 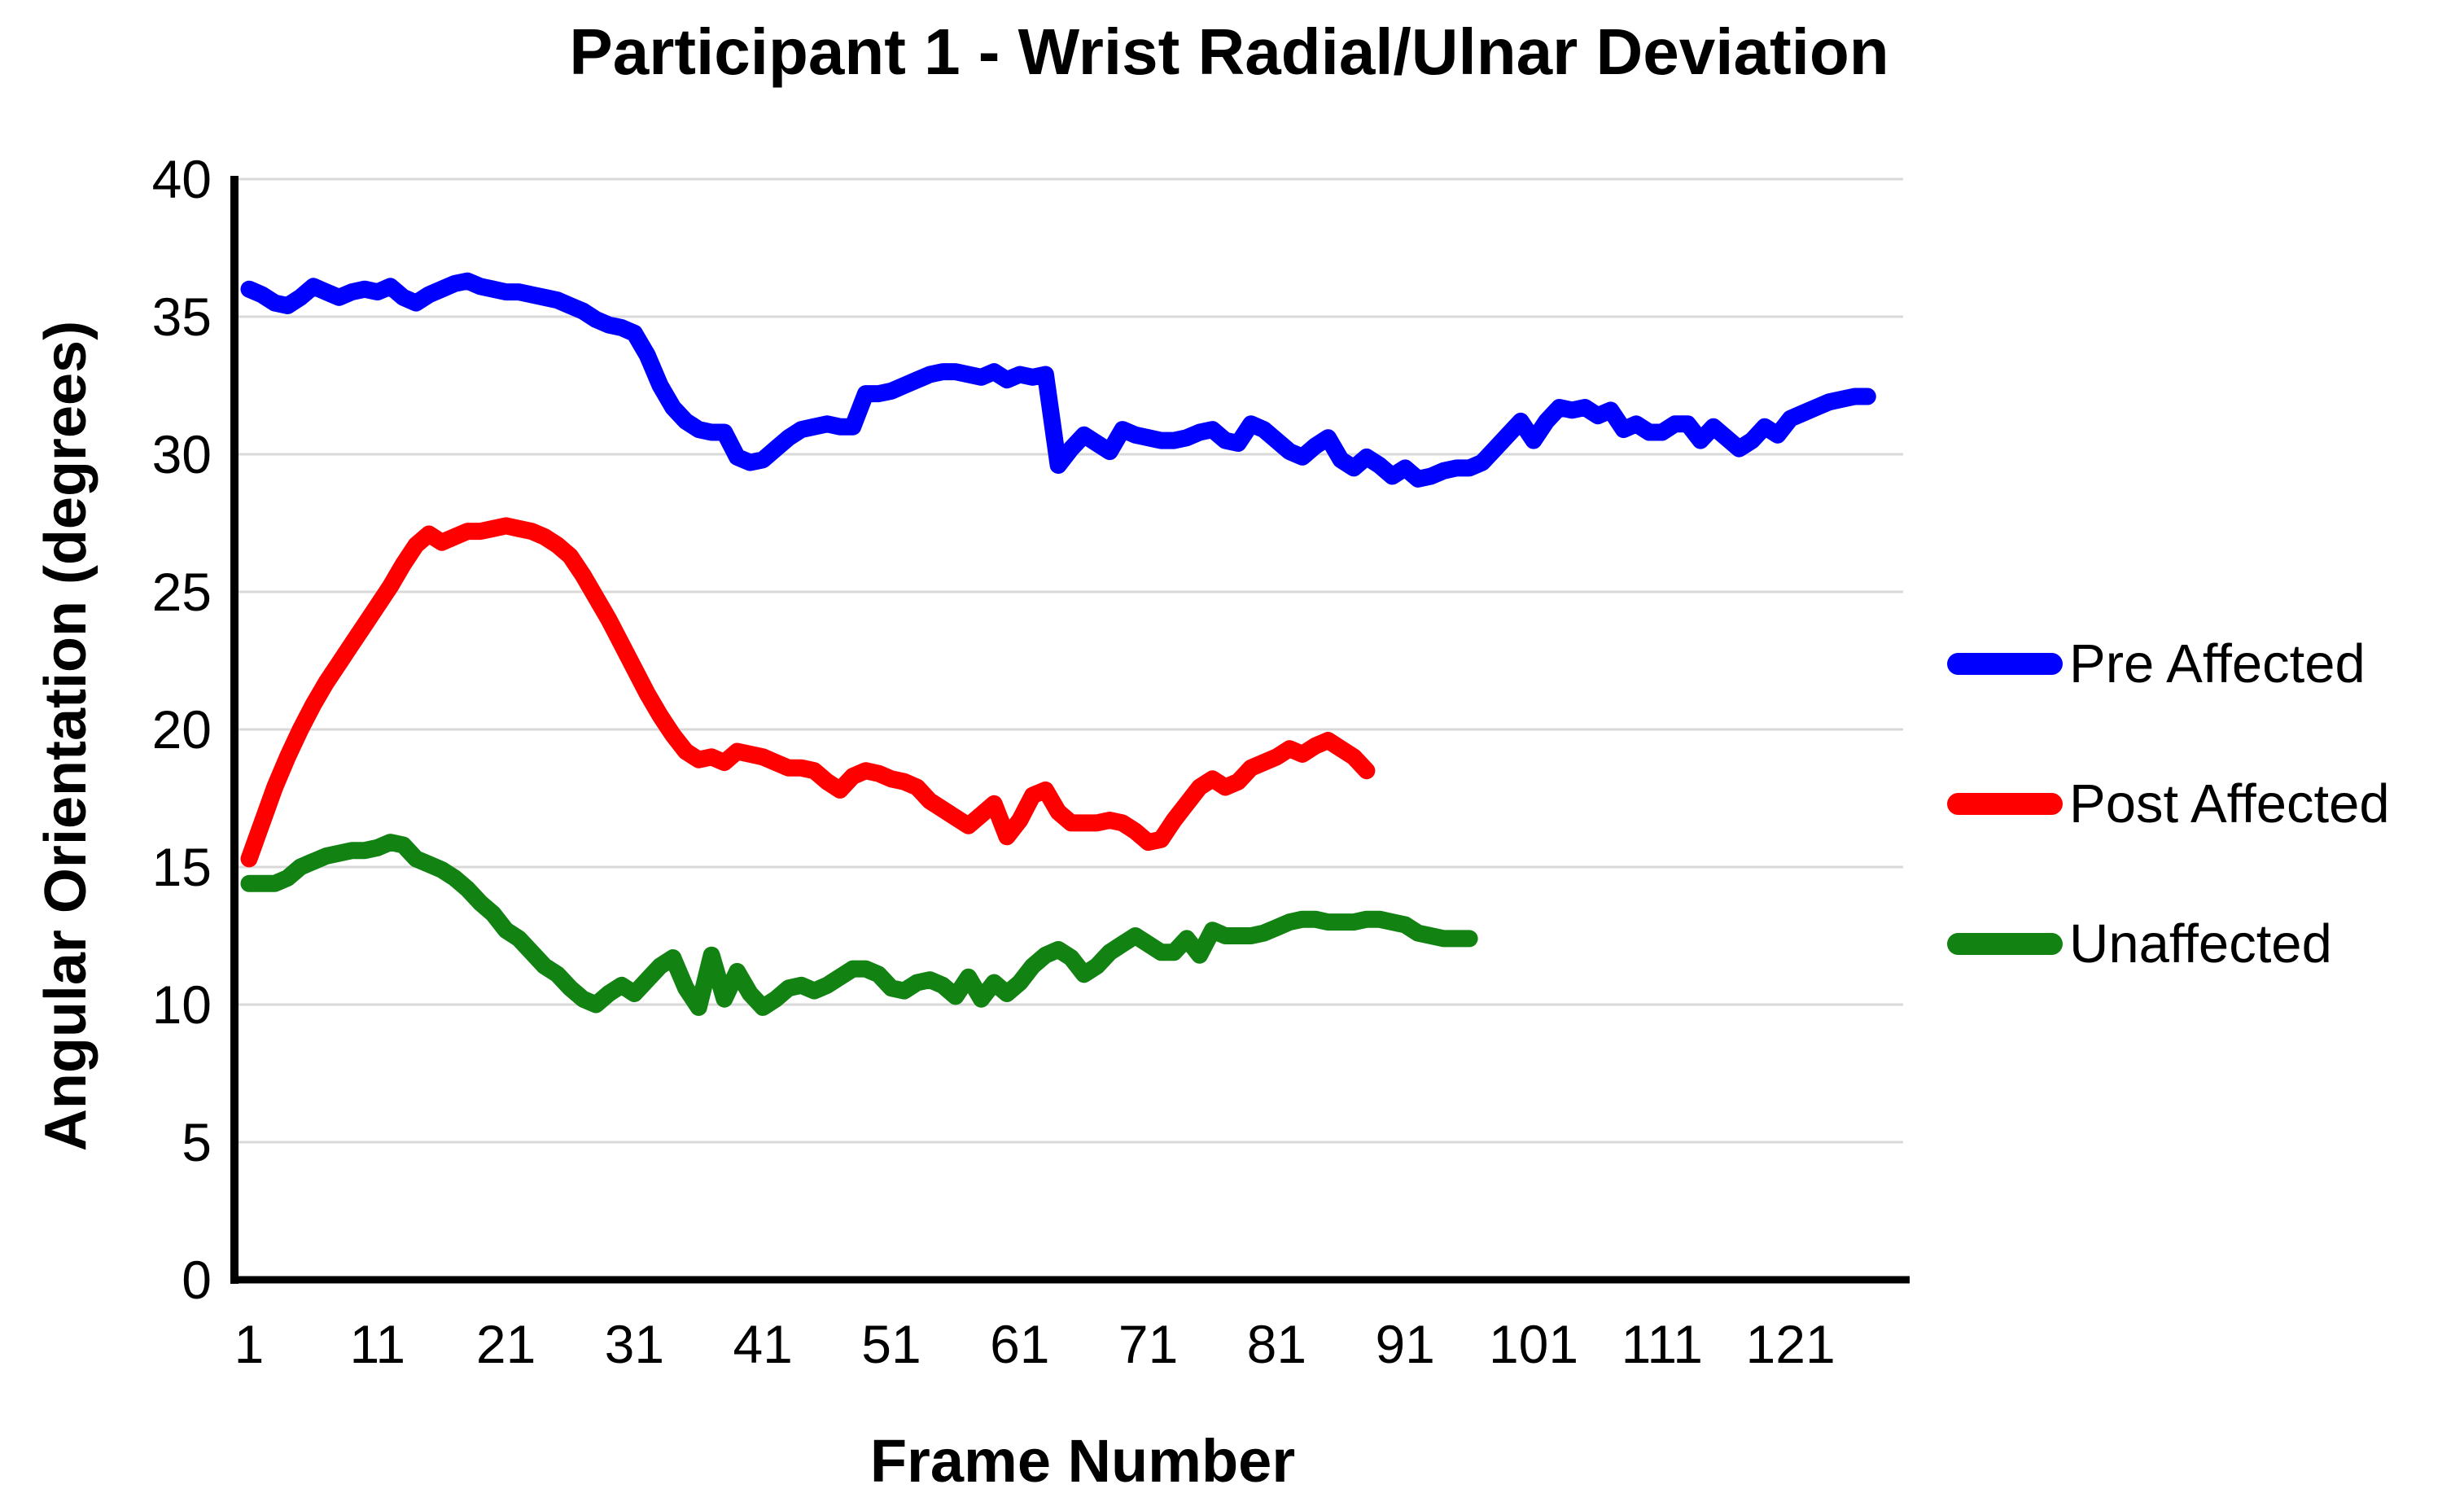 I want to click on legend-label: Unaffected, so click(x=2200, y=944).